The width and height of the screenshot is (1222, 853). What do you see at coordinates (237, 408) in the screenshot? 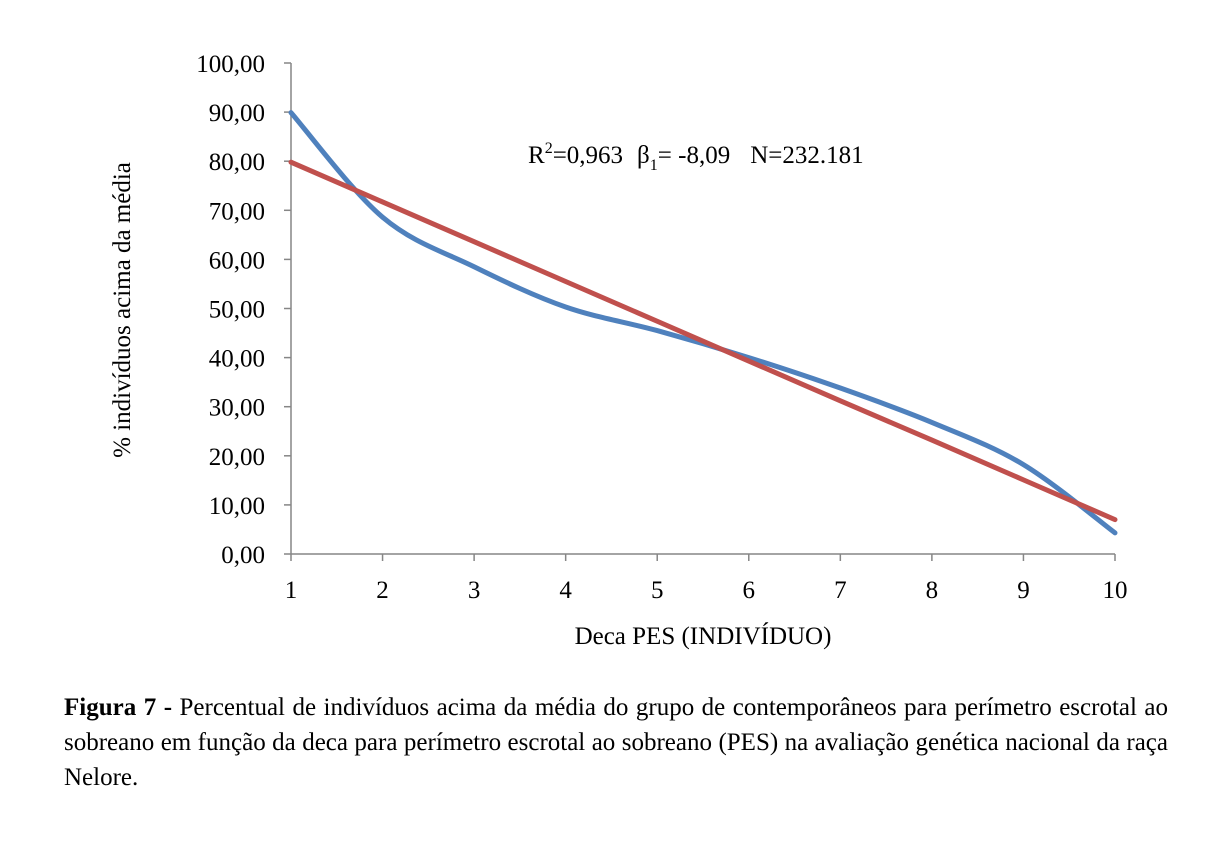
I see `y-tick-label: 30,00` at bounding box center [237, 408].